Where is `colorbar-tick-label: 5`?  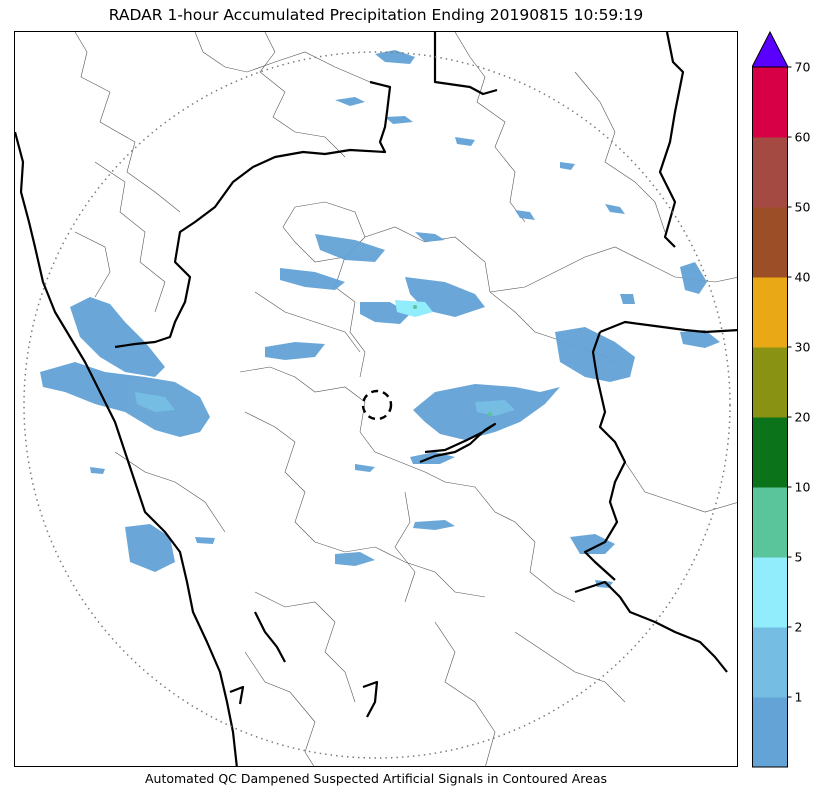 colorbar-tick-label: 5 is located at coordinates (799, 557).